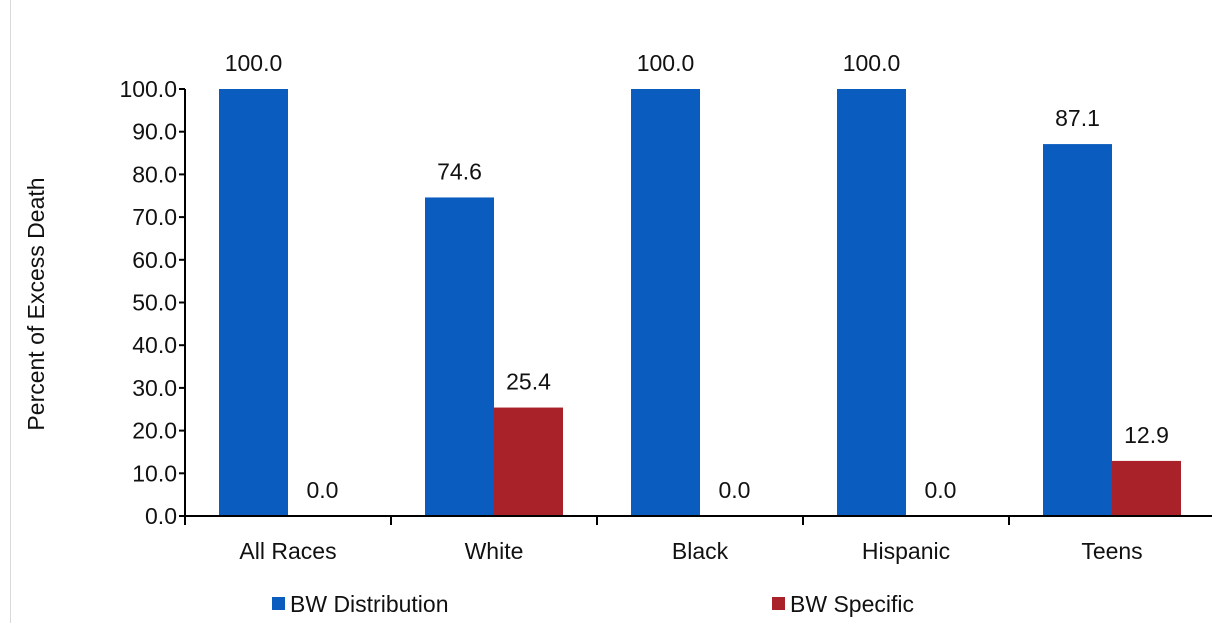  I want to click on y-tick-label: 80.0, so click(154, 174).